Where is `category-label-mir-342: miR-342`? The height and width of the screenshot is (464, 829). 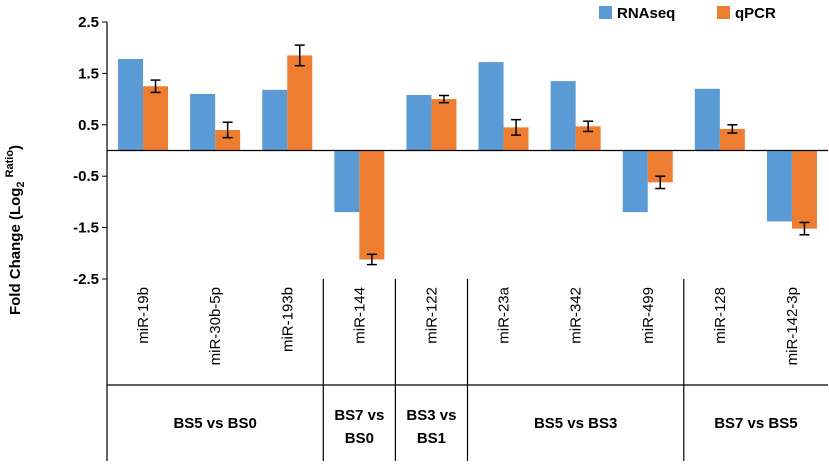 category-label-mir-342: miR-342 is located at coordinates (576, 315).